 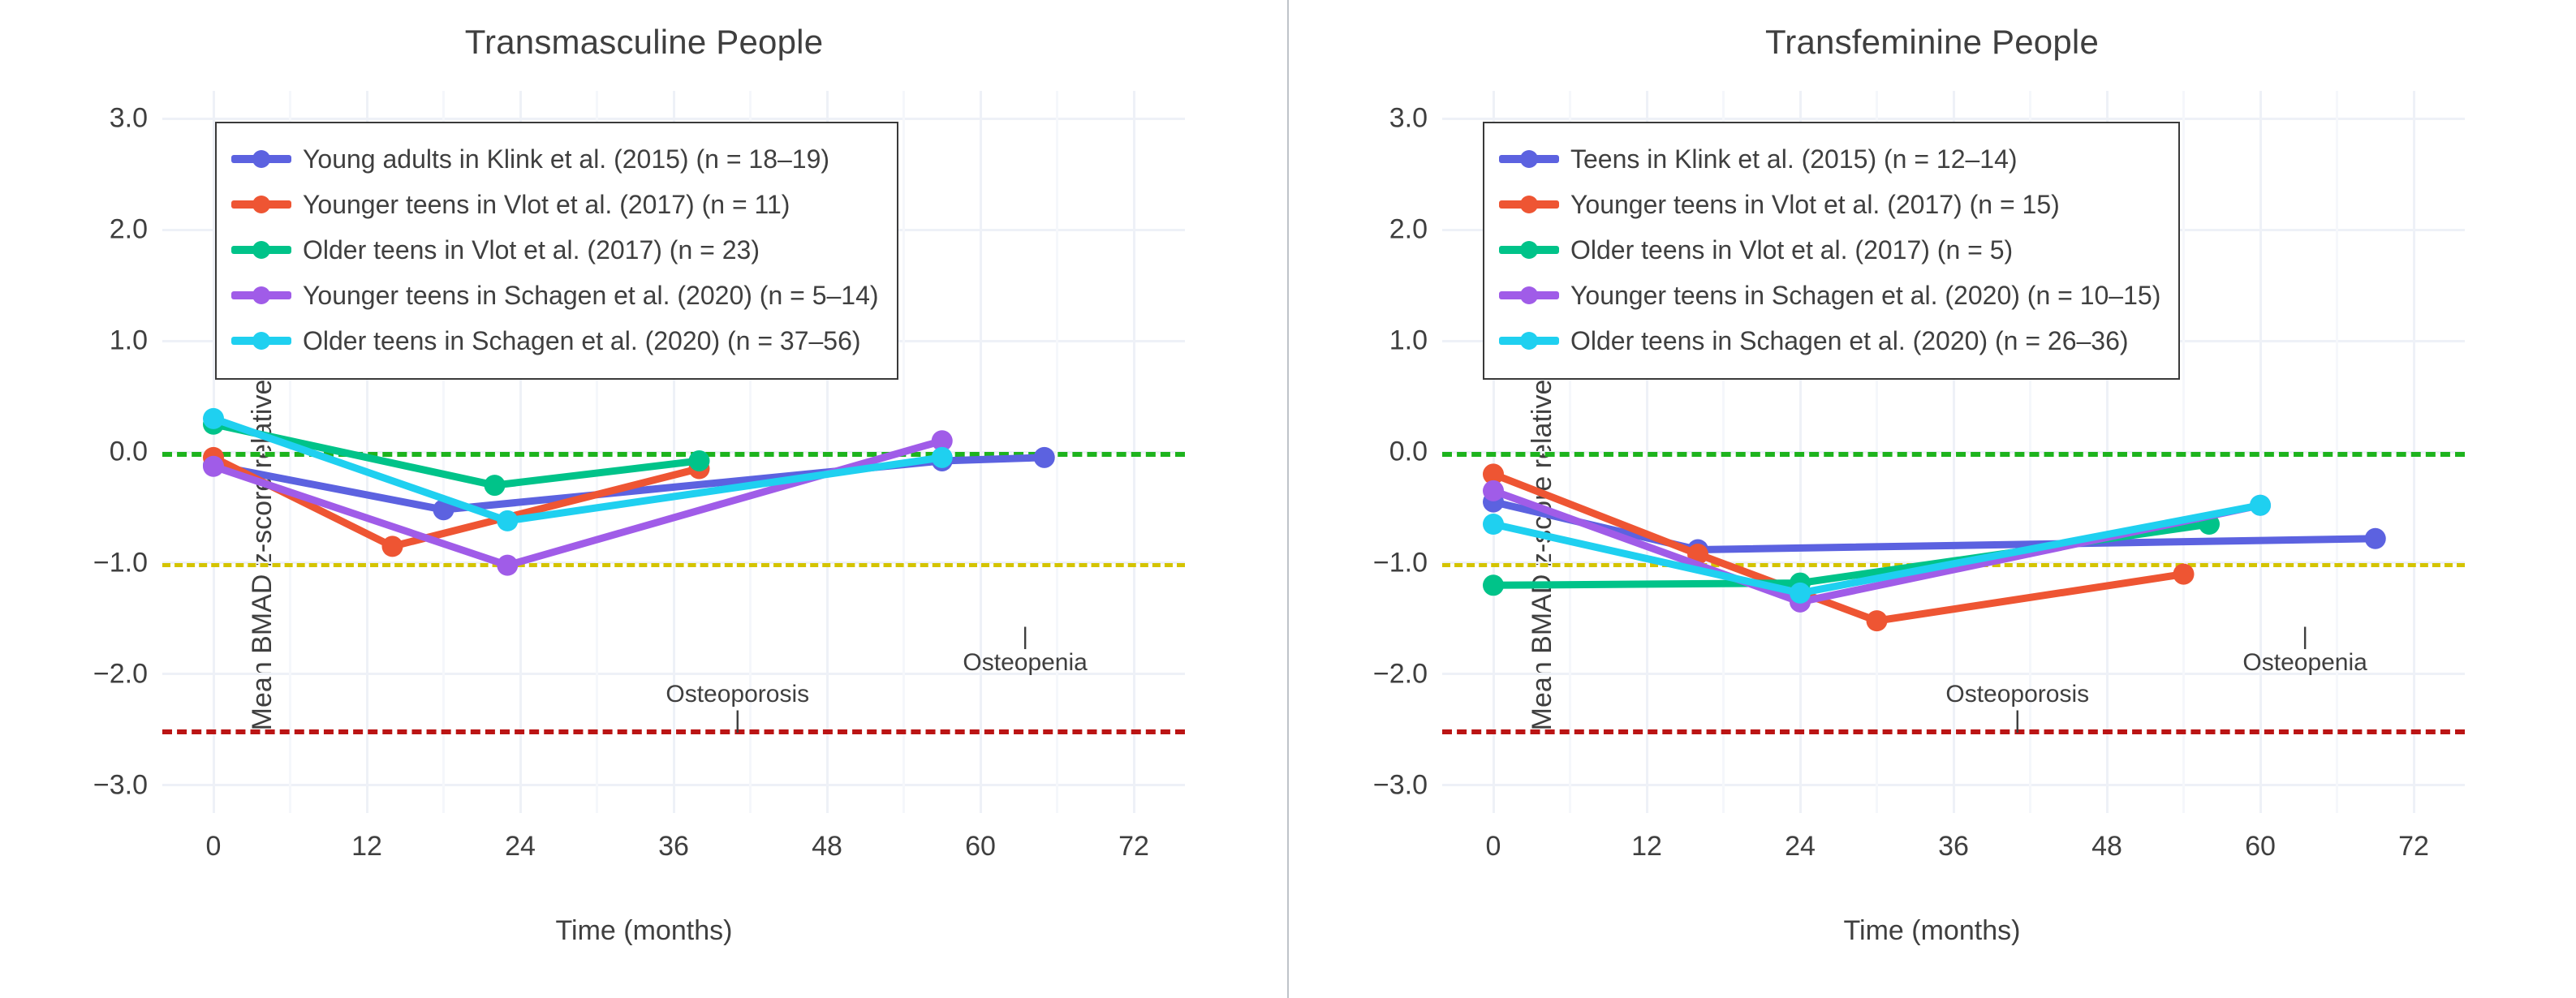 I want to click on annotation-osteoporosis: Osteoporosis |, so click(x=738, y=707).